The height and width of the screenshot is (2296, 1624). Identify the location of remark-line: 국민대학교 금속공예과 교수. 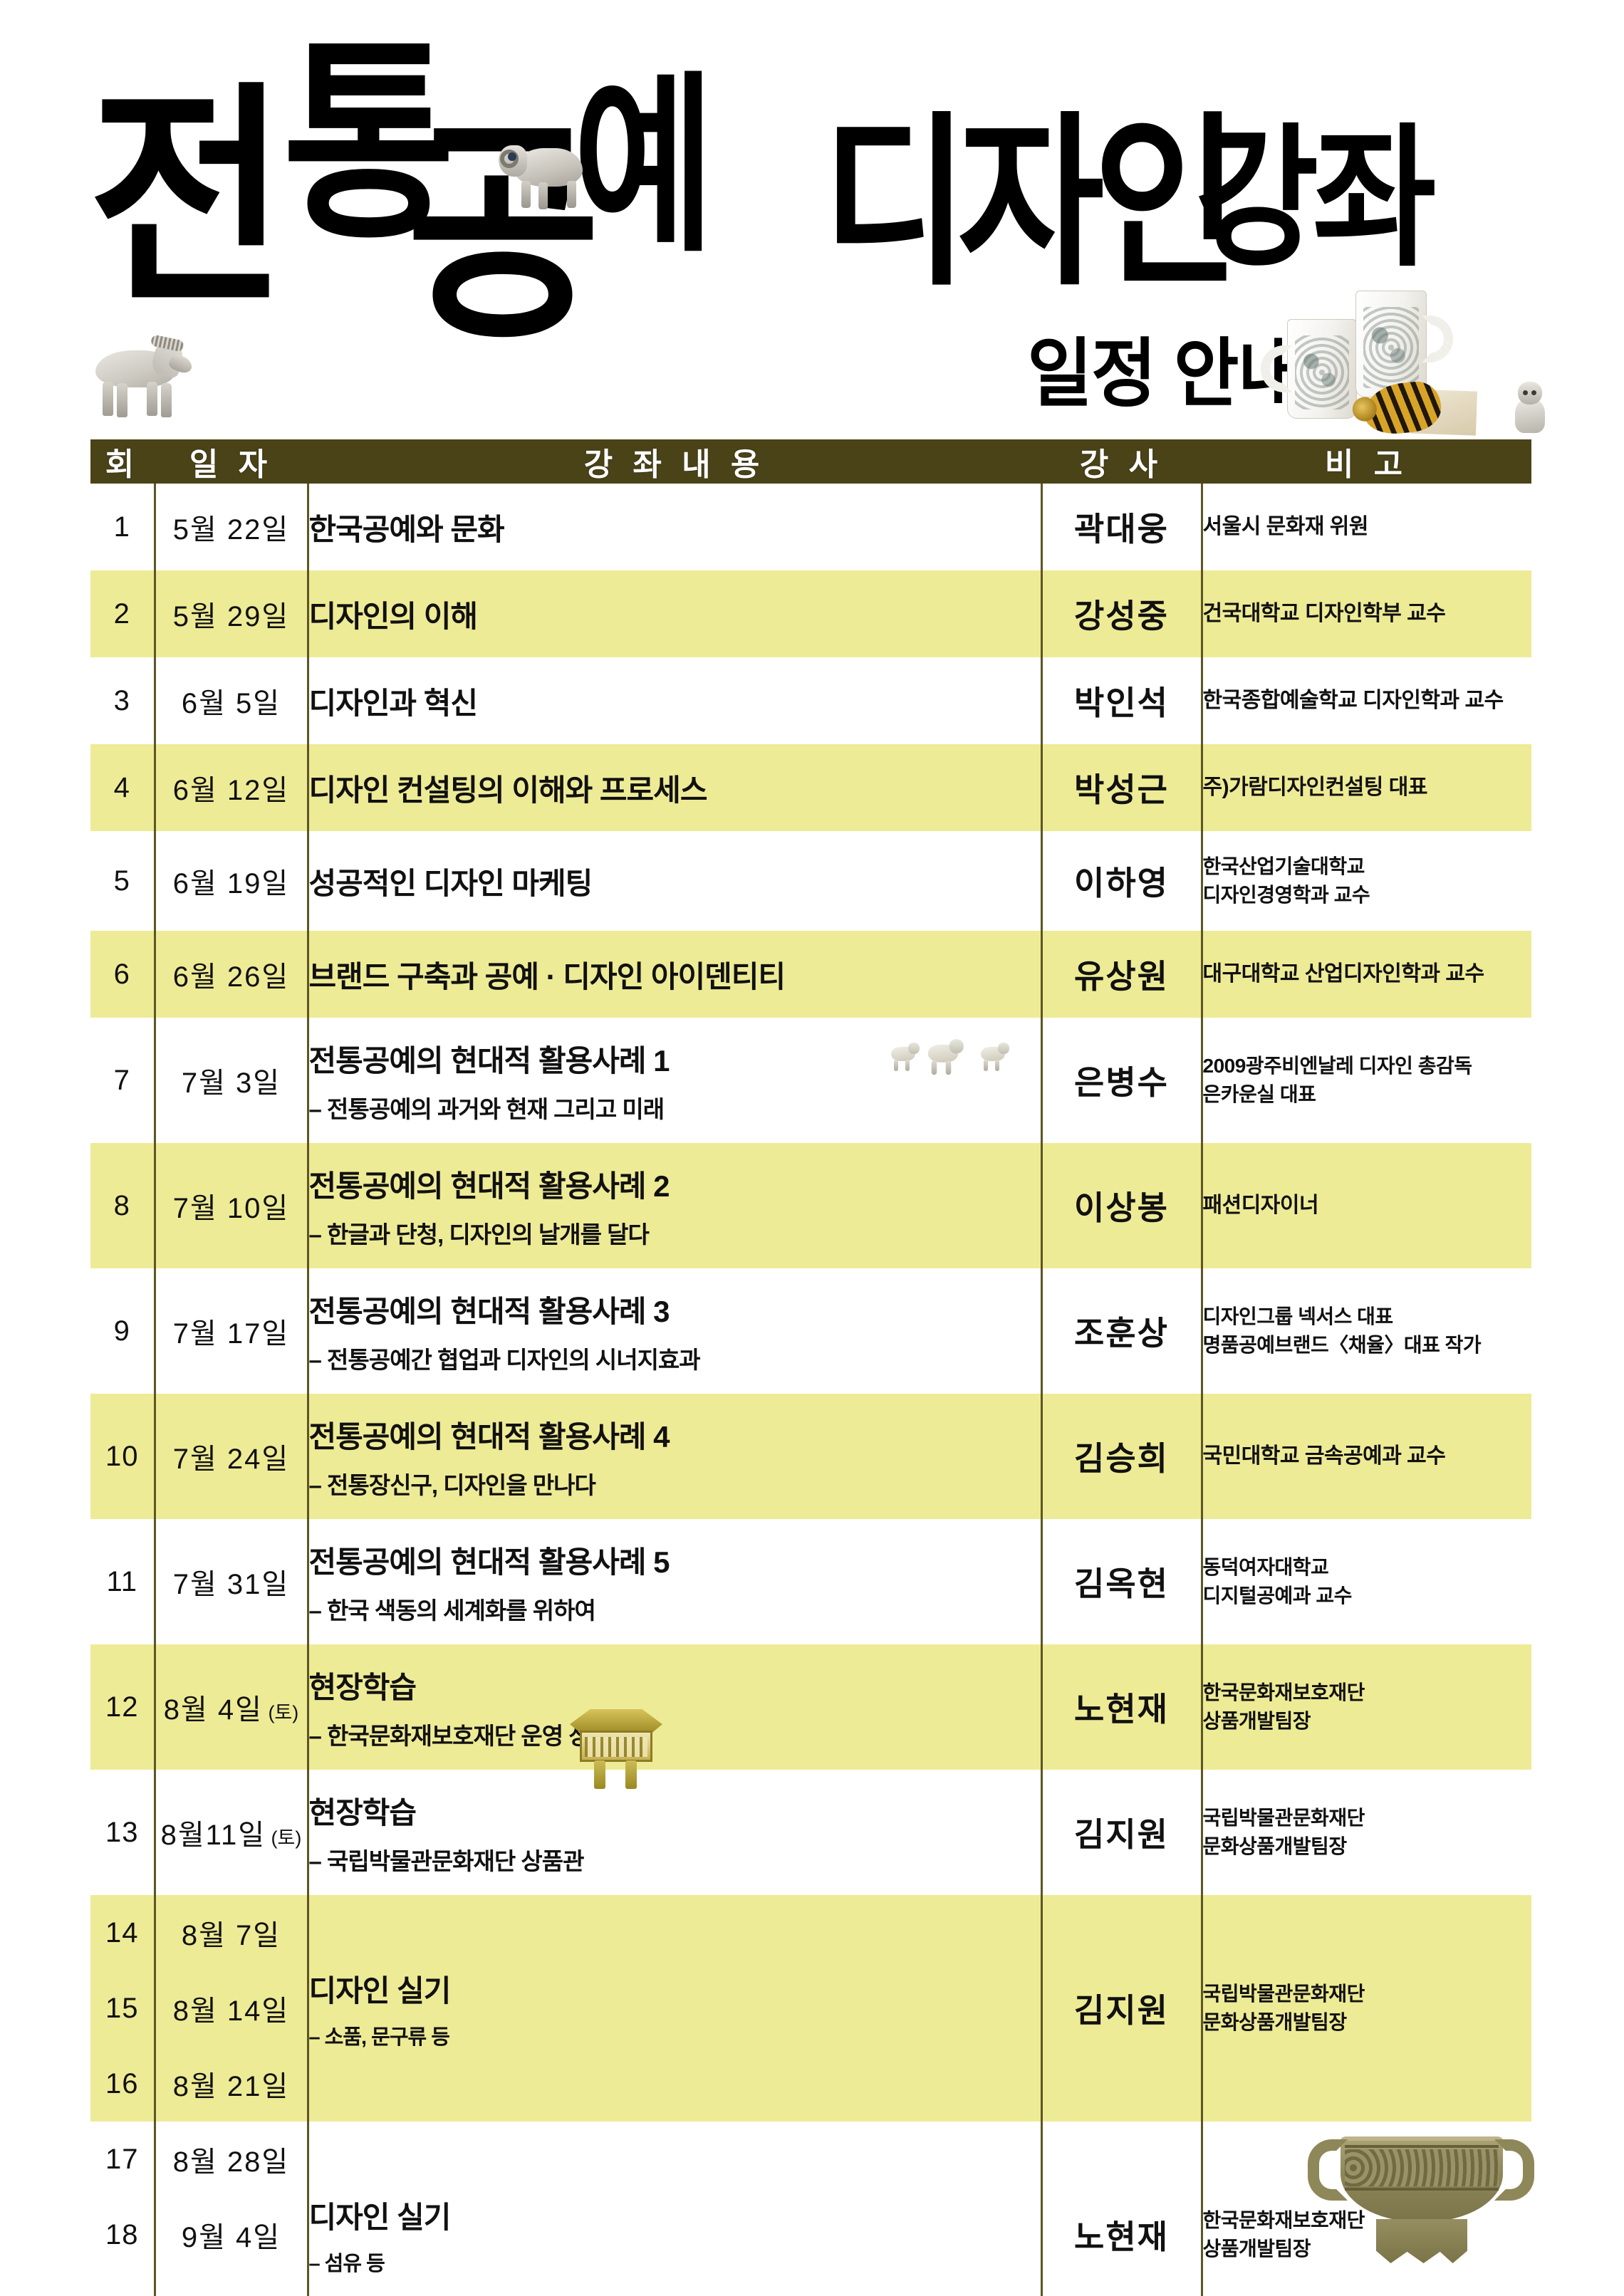
(1324, 1456).